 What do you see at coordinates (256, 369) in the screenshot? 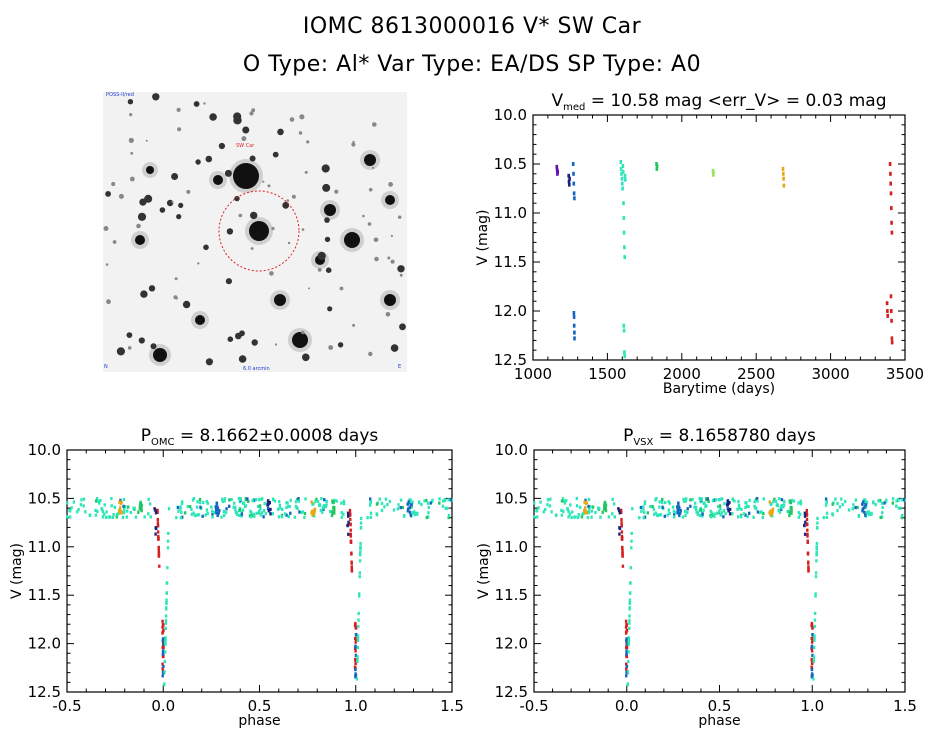
I see `sky-label-scale: 6.0 arcmin` at bounding box center [256, 369].